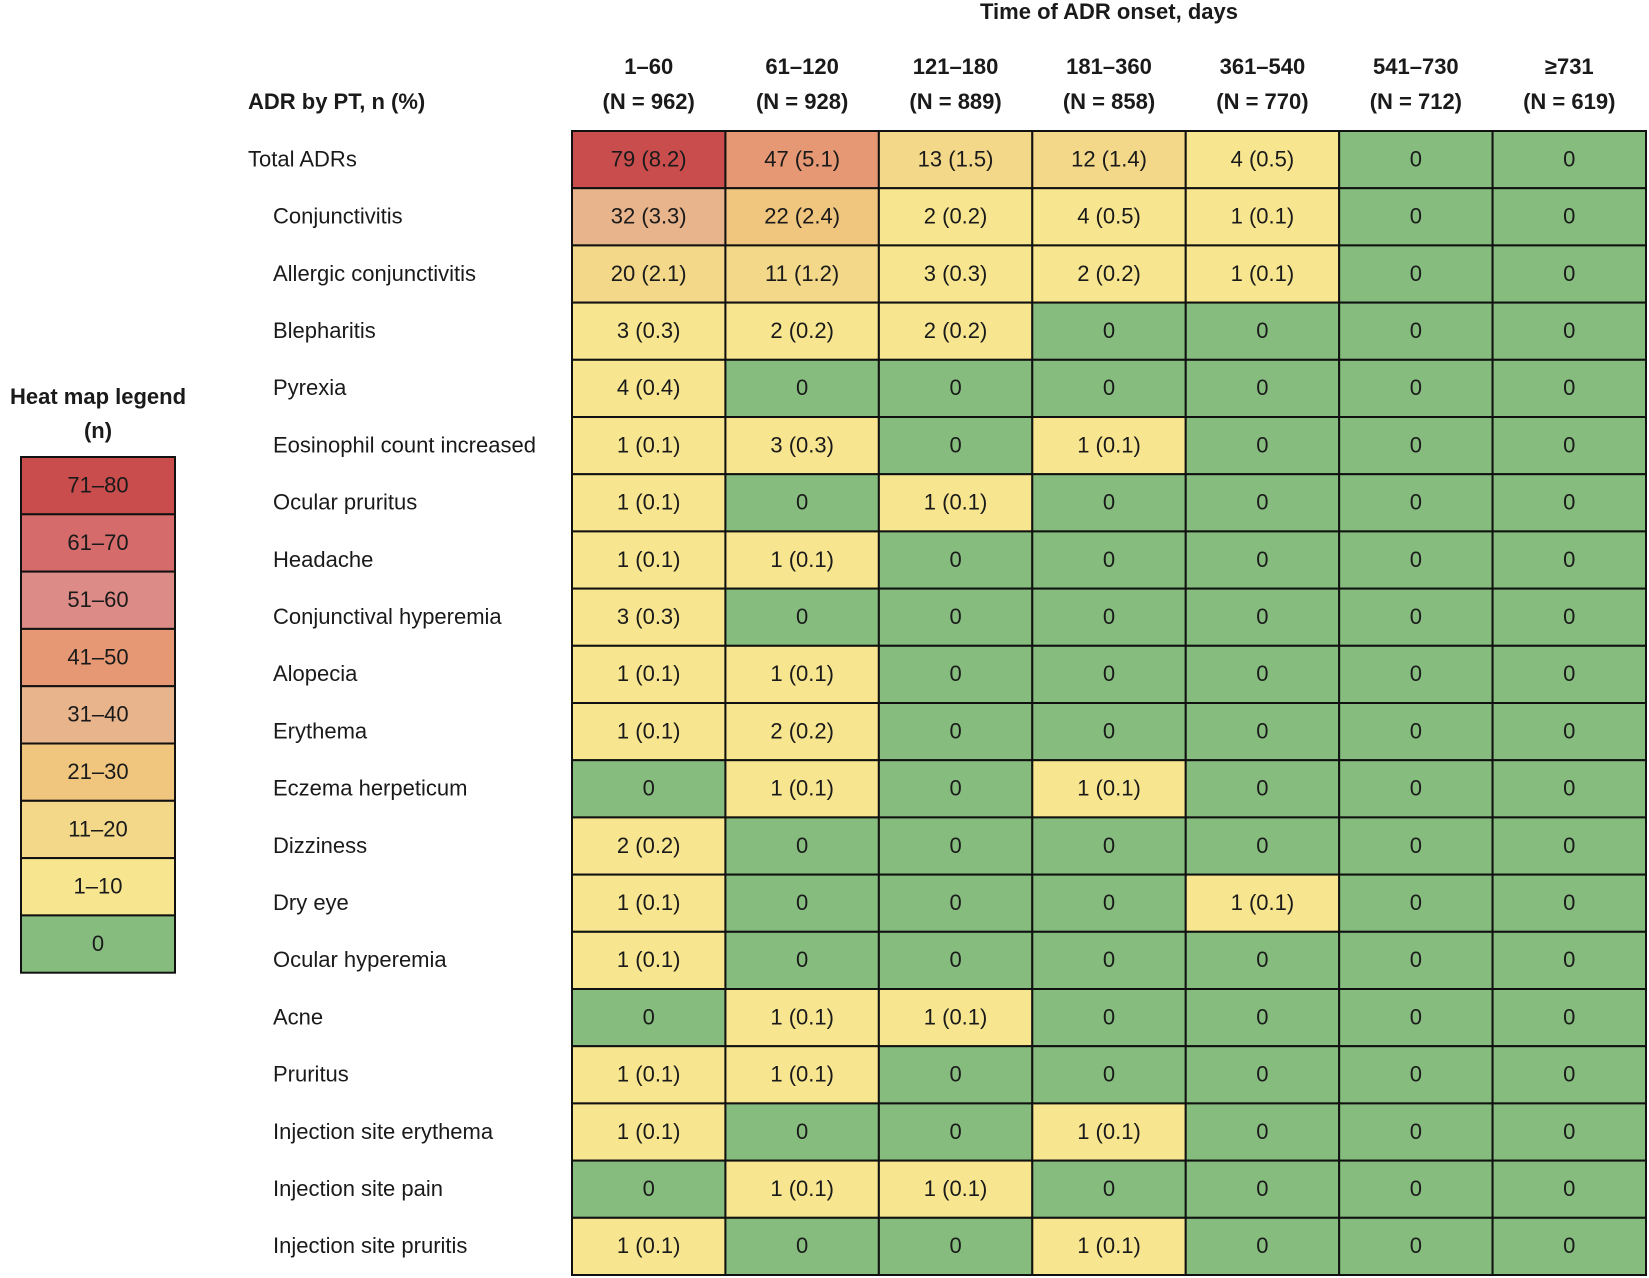 The height and width of the screenshot is (1278, 1649). I want to click on column-header-range: 1–60, so click(648, 66).